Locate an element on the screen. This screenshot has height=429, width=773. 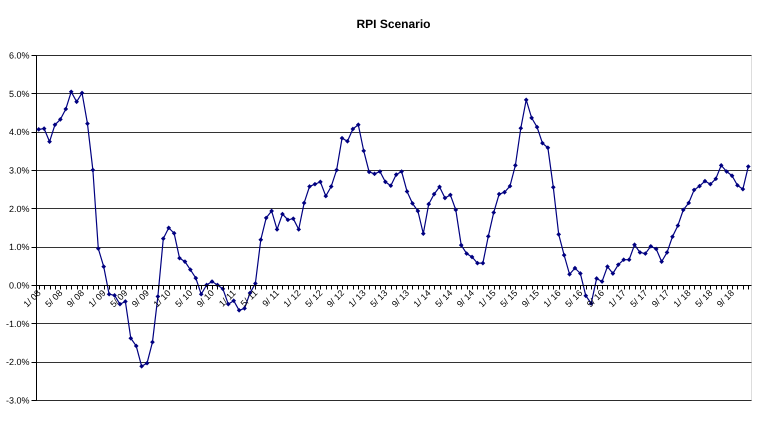
x-tick-label: 5/ 09 is located at coordinates (119, 299).